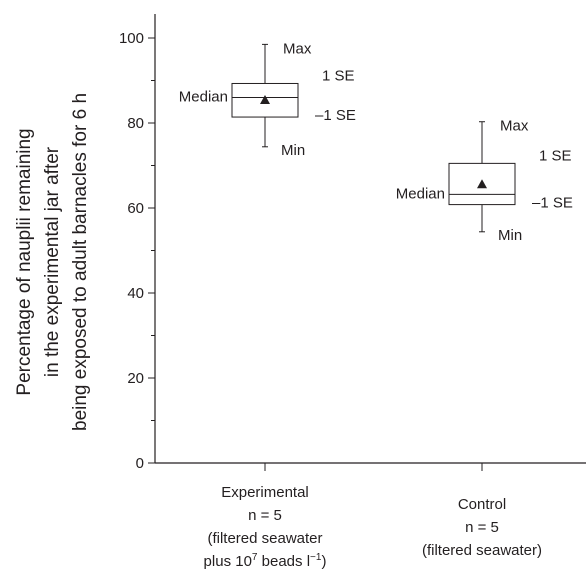 Image resolution: width=586 pixels, height=578 pixels. I want to click on category-label-line: plus 107 beads l−1), so click(265, 561).